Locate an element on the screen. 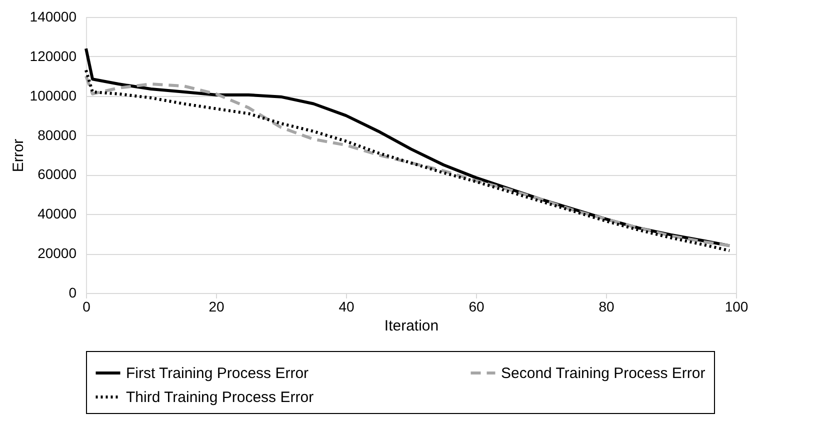 The image size is (814, 440). legend-label: Second Training Process Error is located at coordinates (603, 373).